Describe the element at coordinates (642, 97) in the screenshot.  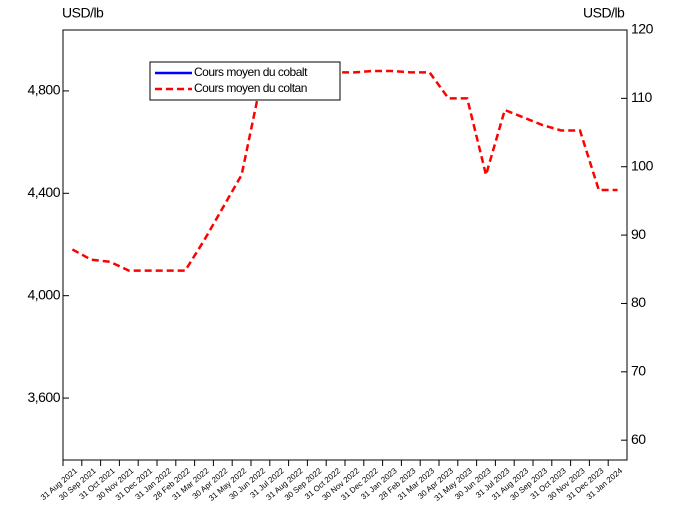
I see `y2-tick-label: 110` at that location.